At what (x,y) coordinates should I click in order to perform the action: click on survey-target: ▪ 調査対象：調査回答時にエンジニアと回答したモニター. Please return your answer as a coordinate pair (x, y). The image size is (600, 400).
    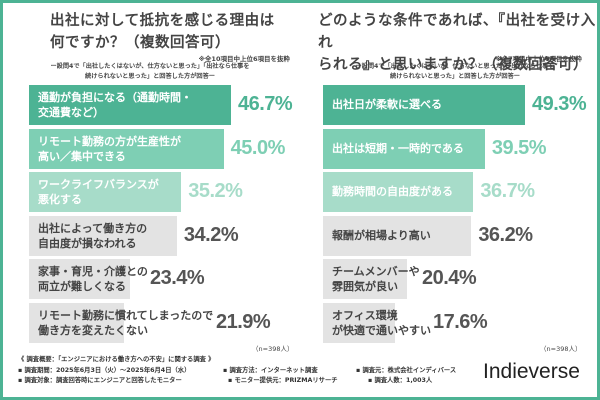
    Looking at the image, I should click on (100, 380).